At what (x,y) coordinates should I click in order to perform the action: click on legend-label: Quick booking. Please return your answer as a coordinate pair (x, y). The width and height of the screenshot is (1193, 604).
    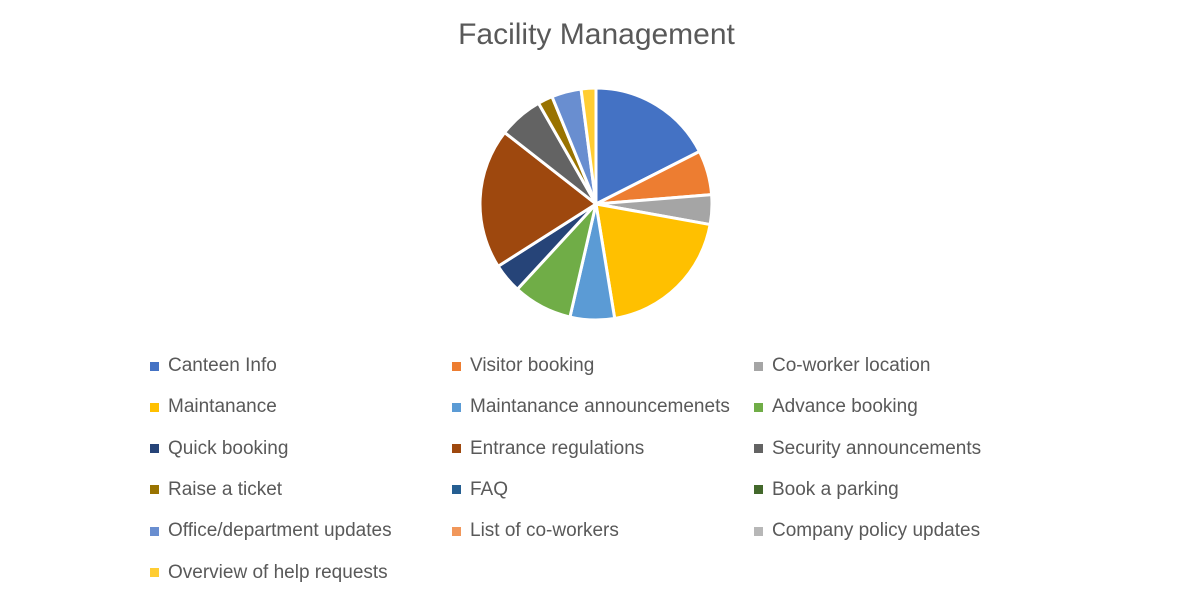
    Looking at the image, I should click on (228, 448).